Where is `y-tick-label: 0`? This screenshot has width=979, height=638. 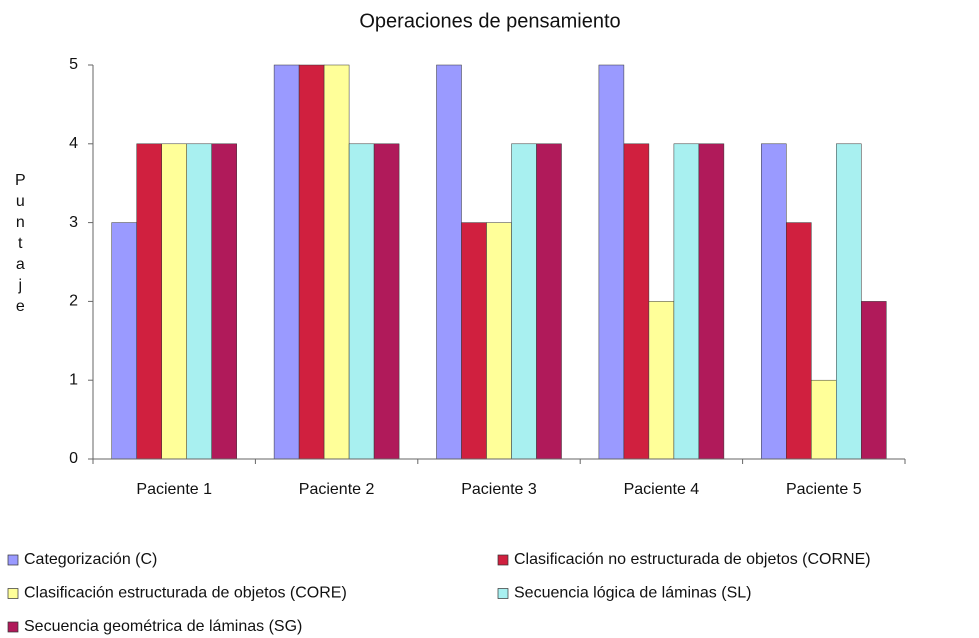
y-tick-label: 0 is located at coordinates (73, 458).